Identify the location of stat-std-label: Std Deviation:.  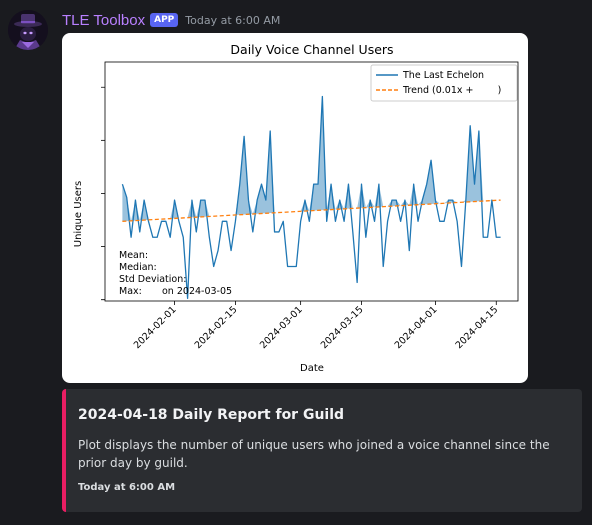
(152, 279).